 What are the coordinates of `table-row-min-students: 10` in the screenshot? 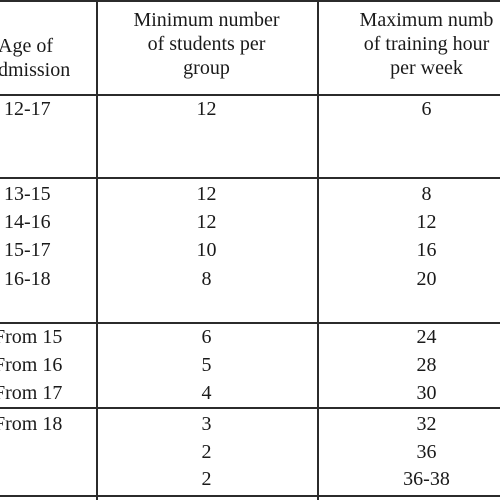 It's located at (206, 250).